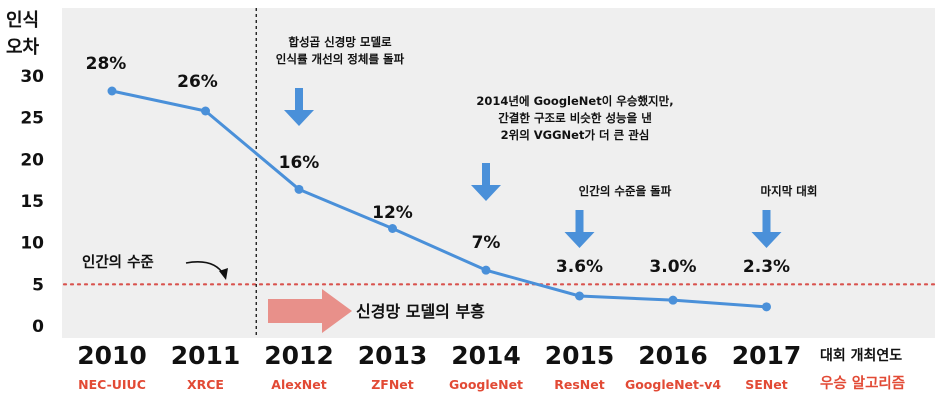 This screenshot has height=404, width=944. I want to click on x-tick-algorithm-label: GoogleNet, so click(486, 384).